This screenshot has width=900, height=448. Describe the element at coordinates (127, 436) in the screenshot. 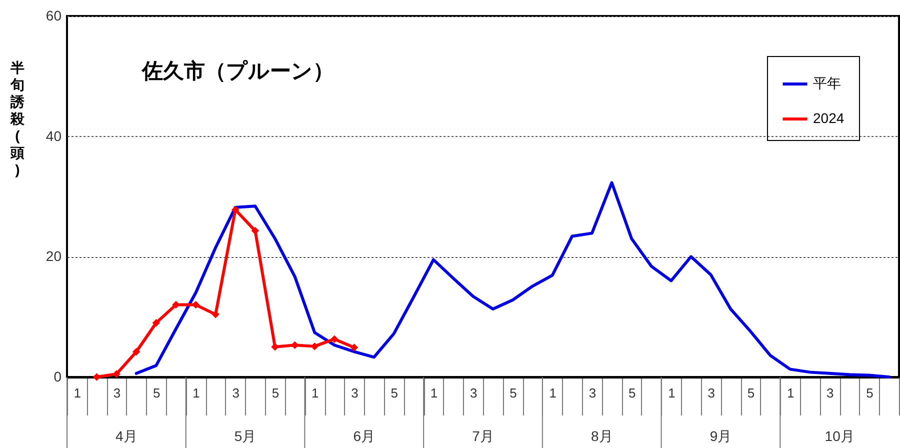

I see `text: 4月` at that location.